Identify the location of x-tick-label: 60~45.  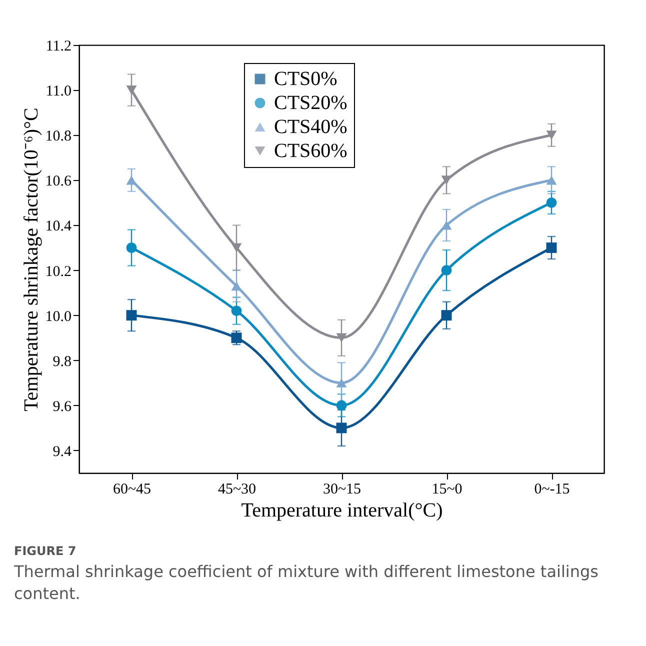
(132, 490).